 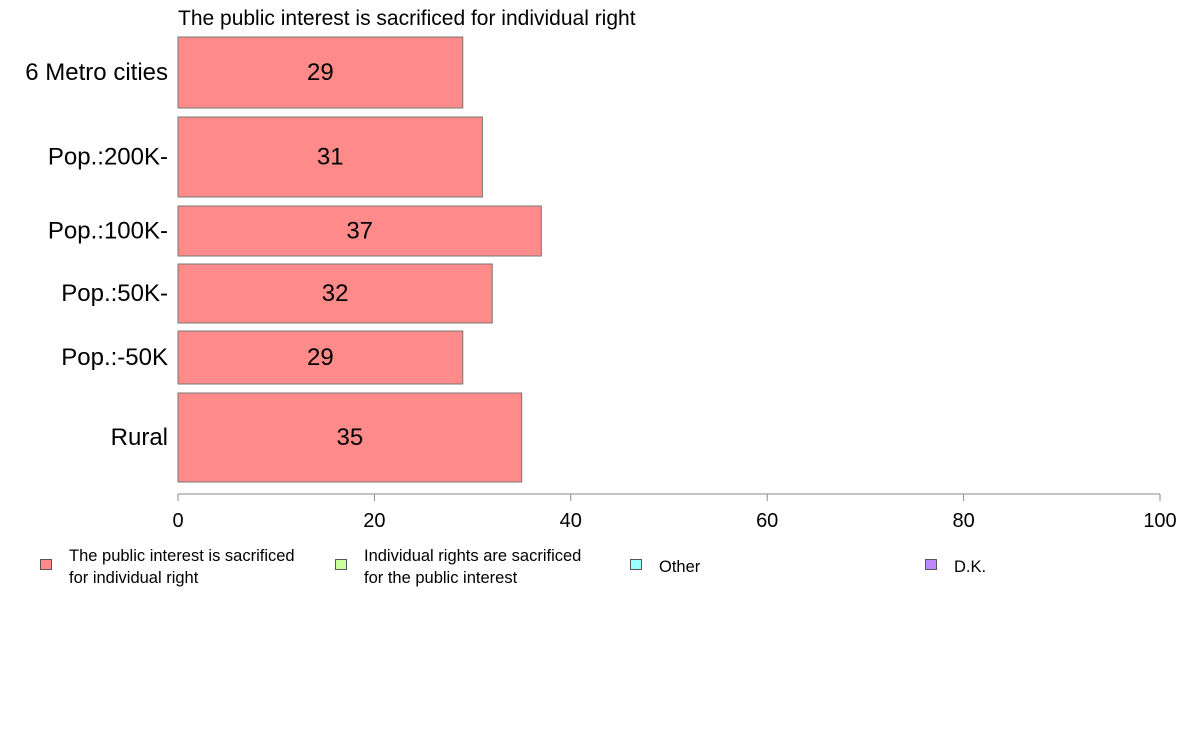 I want to click on category-label: 6 Metro cities, so click(x=96, y=72).